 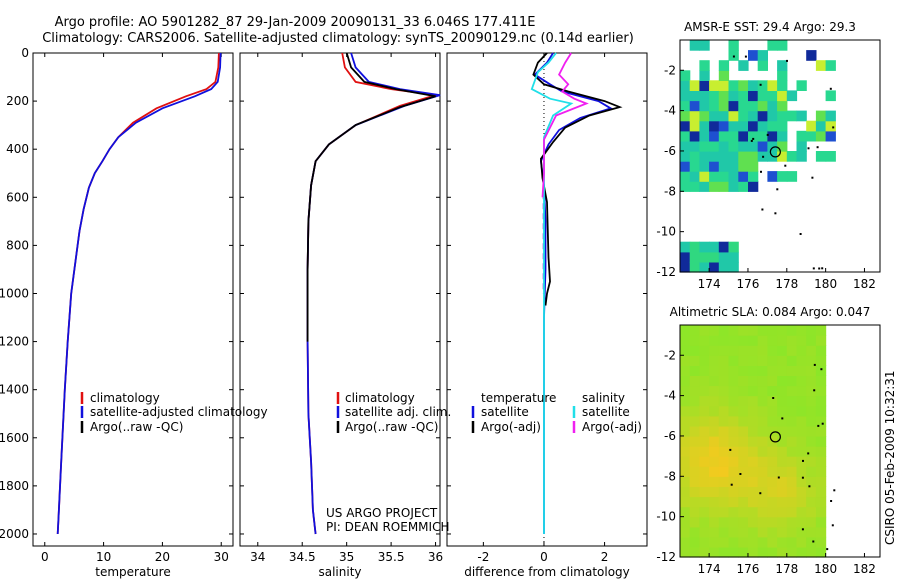 I want to click on salinity-xtick-label: 35.5, so click(x=391, y=557).